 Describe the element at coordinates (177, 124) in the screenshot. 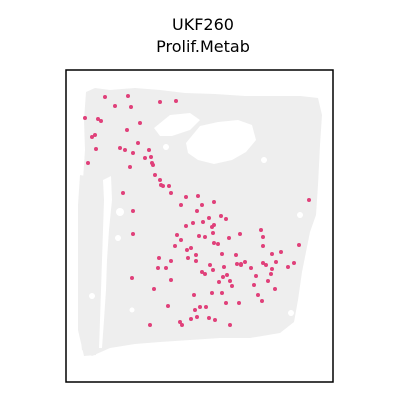

I see `tissue-hole-notch` at that location.